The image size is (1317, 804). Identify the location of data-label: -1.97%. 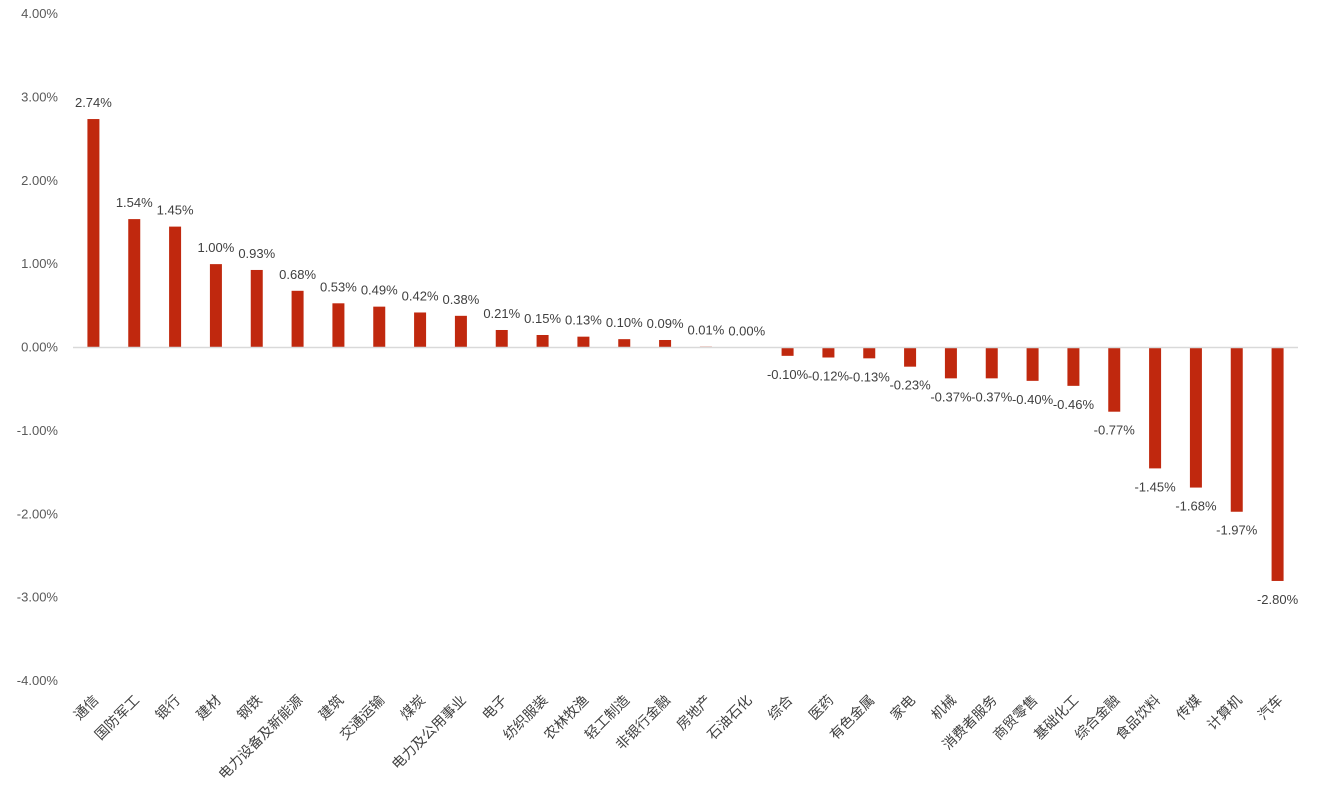
(1237, 530).